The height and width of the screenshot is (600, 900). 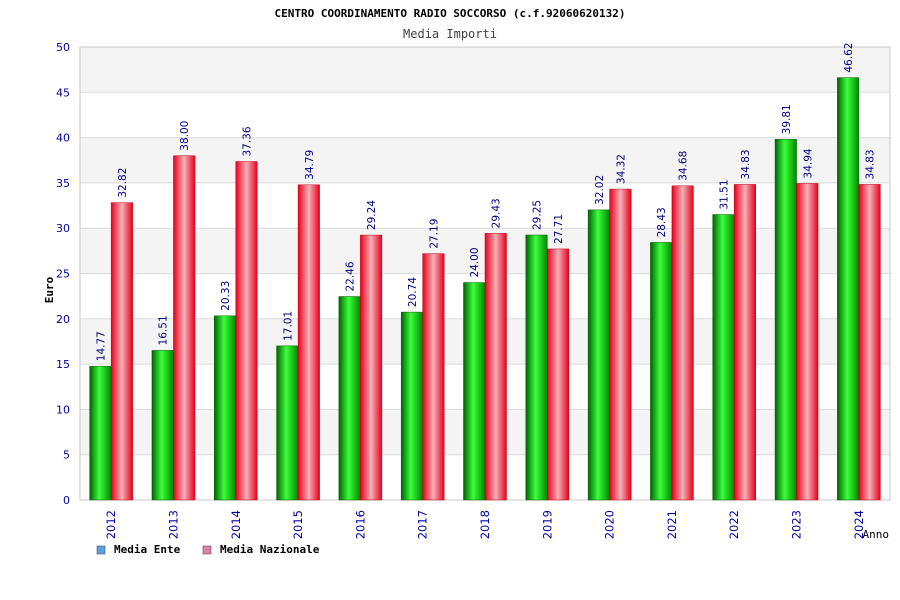 What do you see at coordinates (63, 364) in the screenshot?
I see `y-tick-label: 15` at bounding box center [63, 364].